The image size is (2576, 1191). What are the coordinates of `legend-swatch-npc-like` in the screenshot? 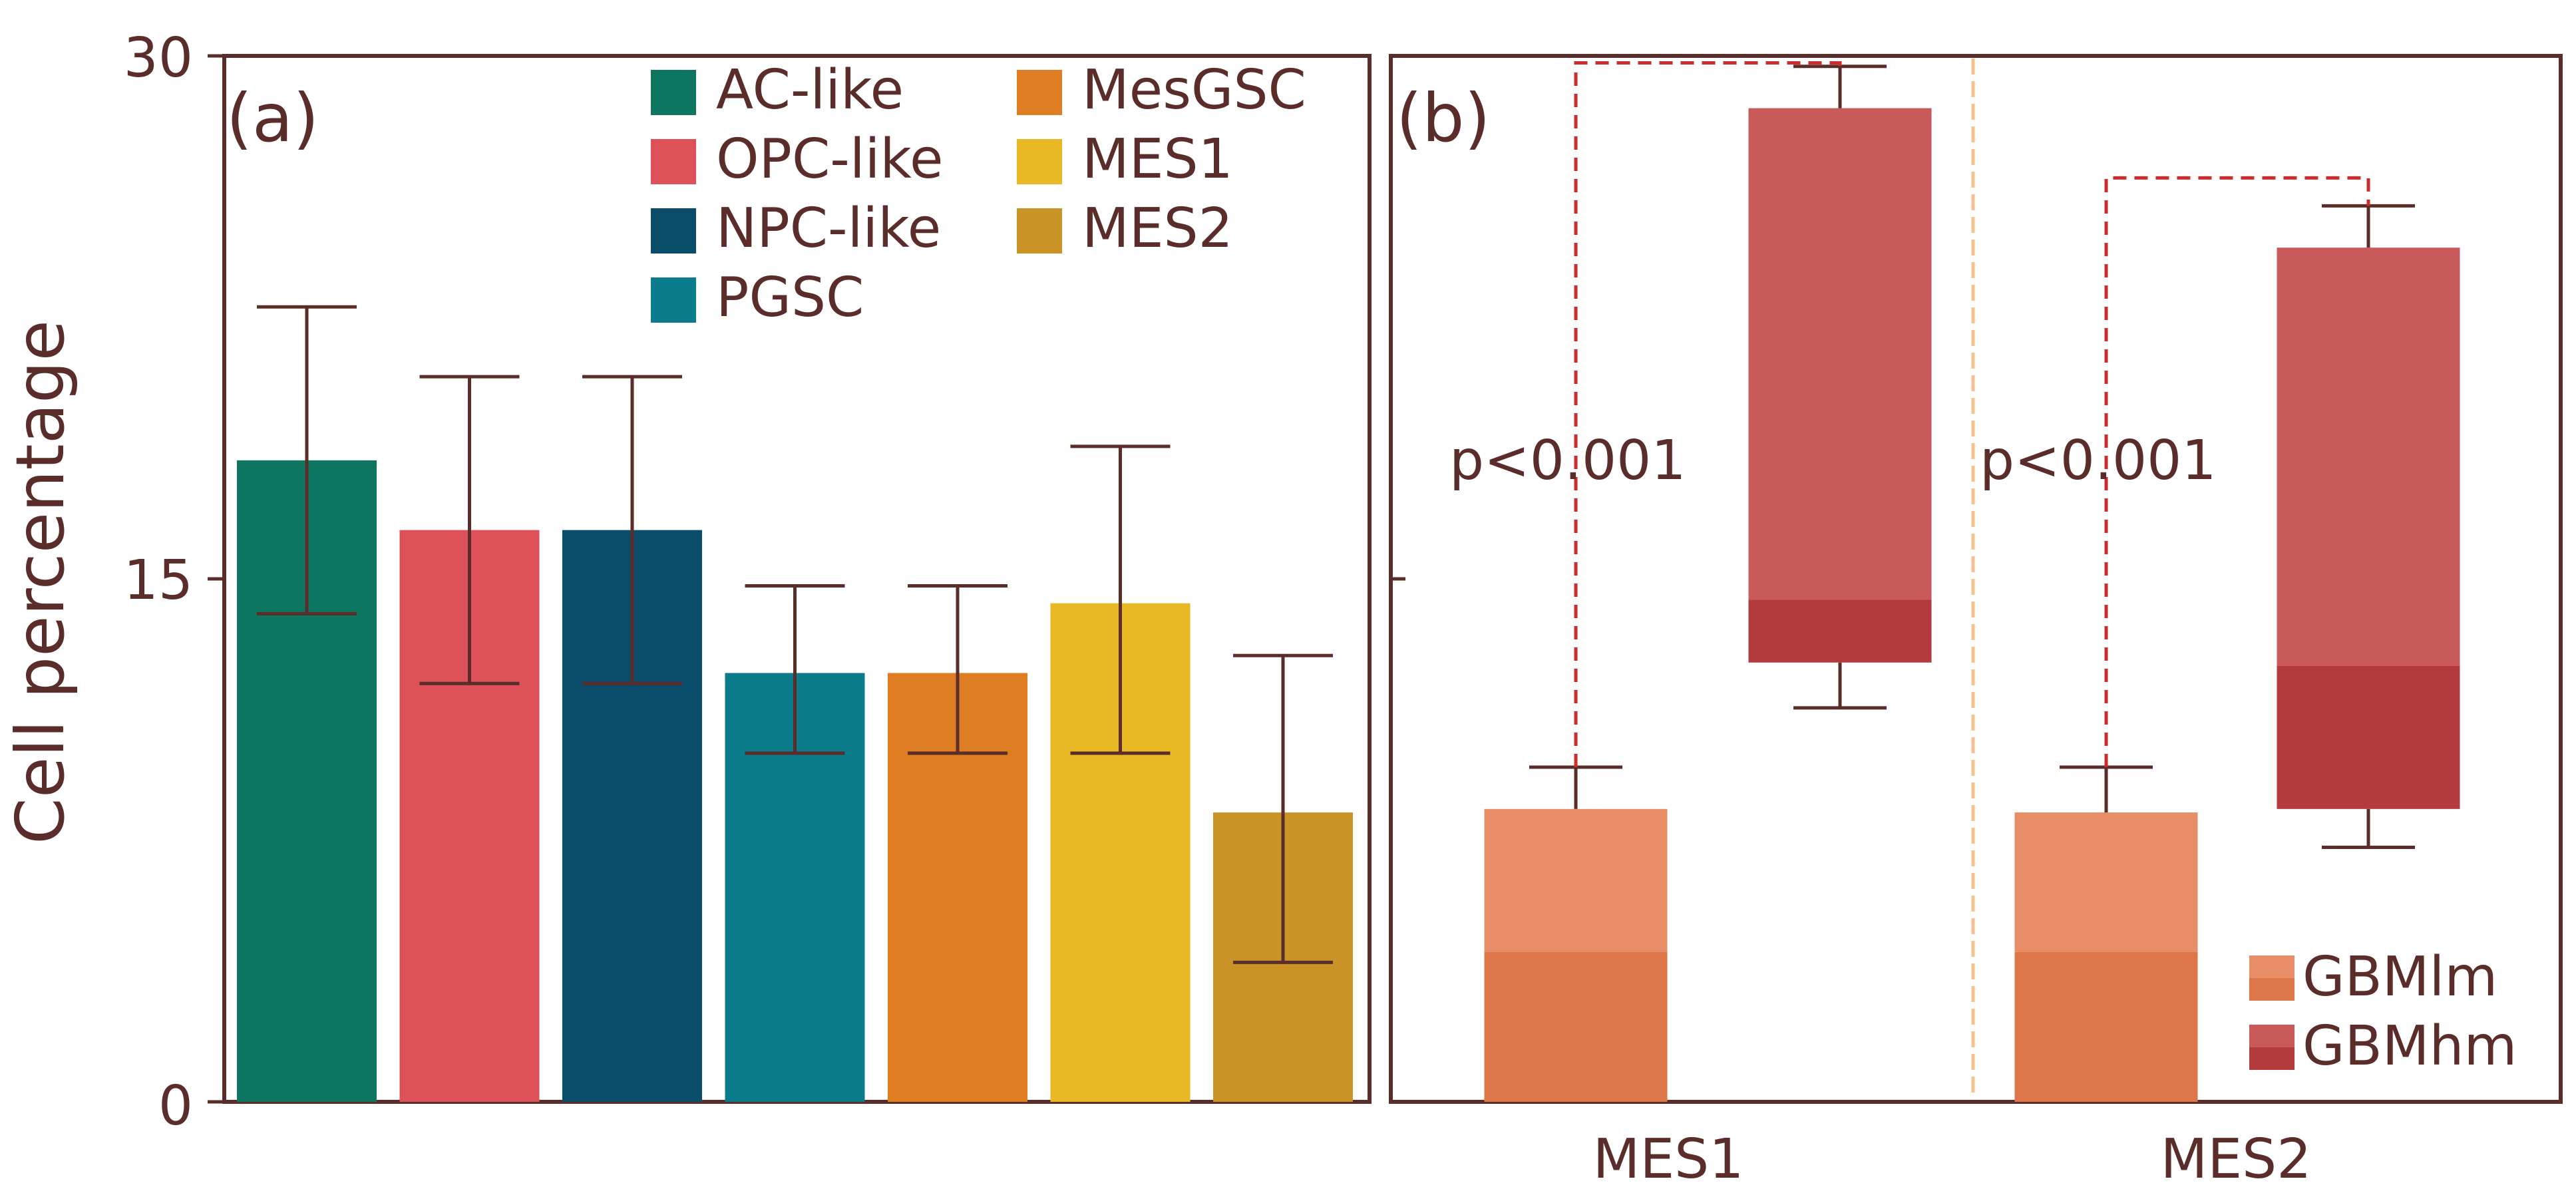 It's located at (673, 231).